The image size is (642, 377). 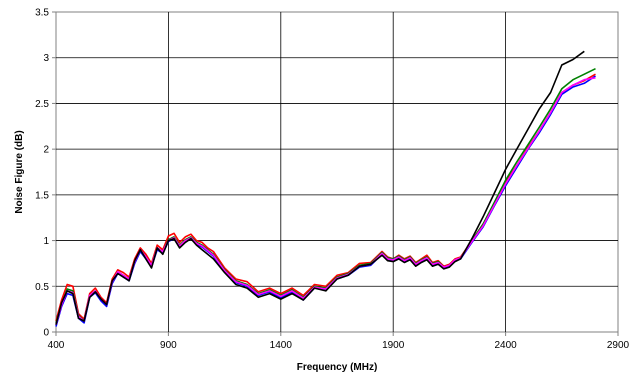 What do you see at coordinates (46, 58) in the screenshot?
I see `y-tick-label: 3` at bounding box center [46, 58].